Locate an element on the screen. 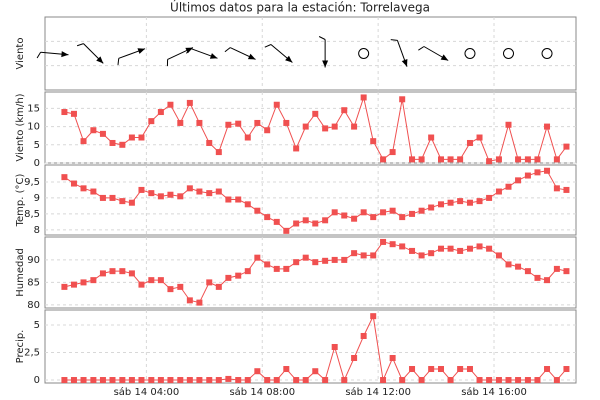 The width and height of the screenshot is (600, 400). y-tick-label: 90 is located at coordinates (33, 260).